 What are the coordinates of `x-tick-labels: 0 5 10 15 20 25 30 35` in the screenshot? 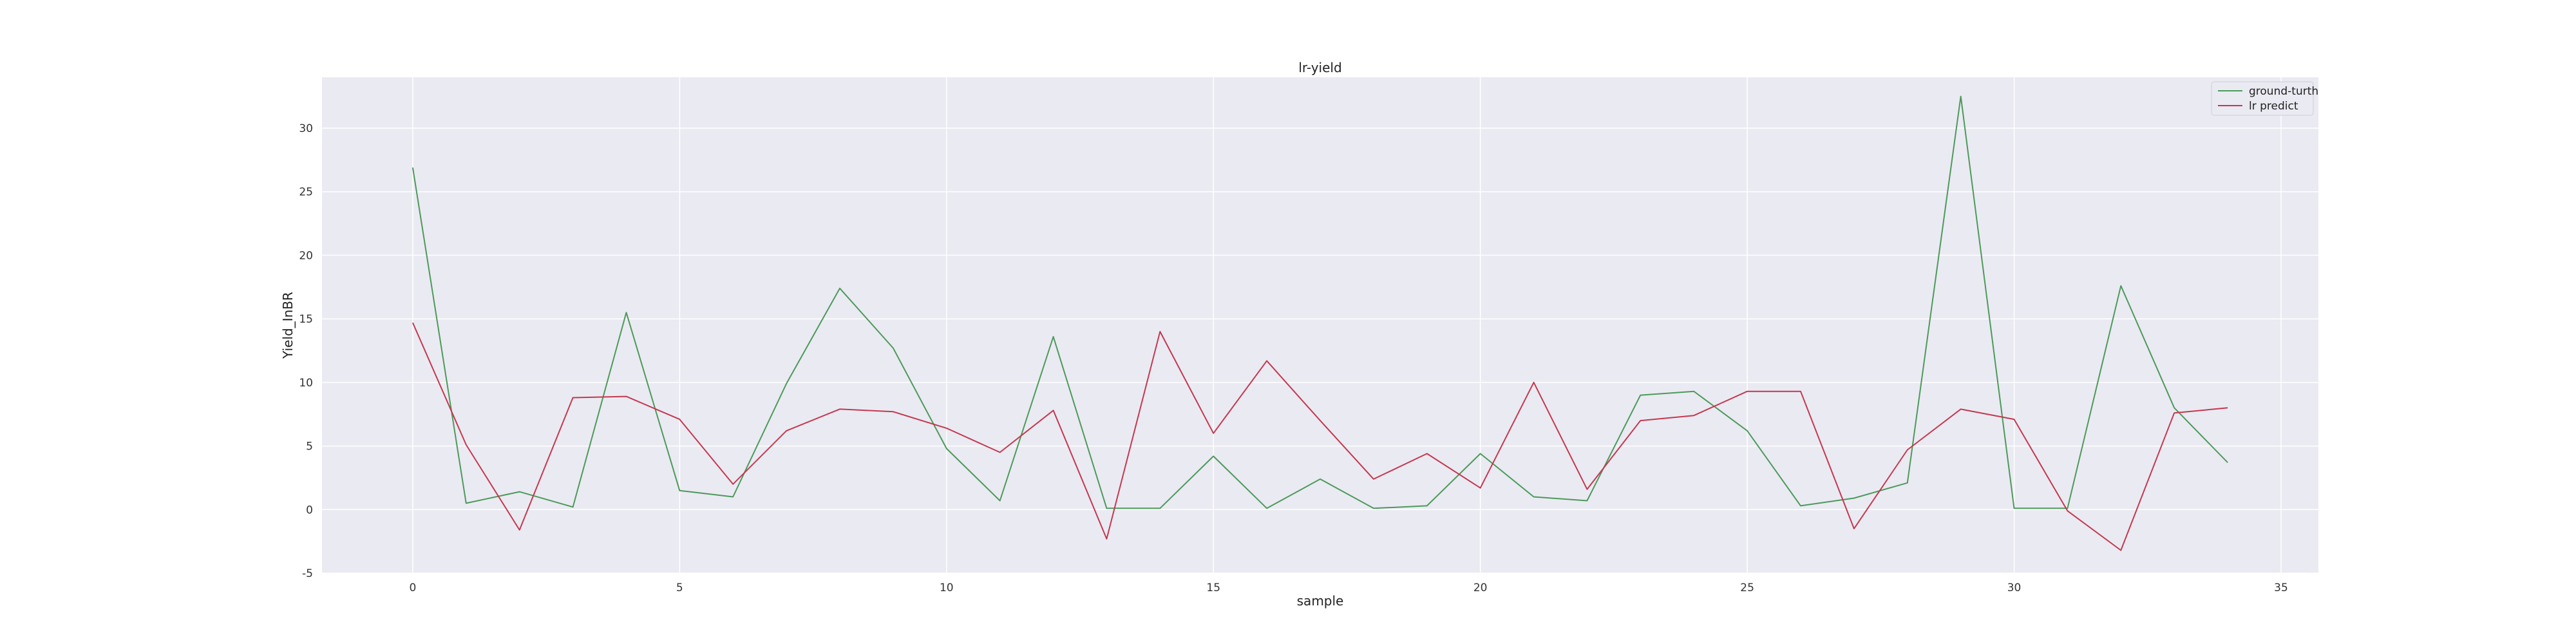 It's located at (1348, 588).